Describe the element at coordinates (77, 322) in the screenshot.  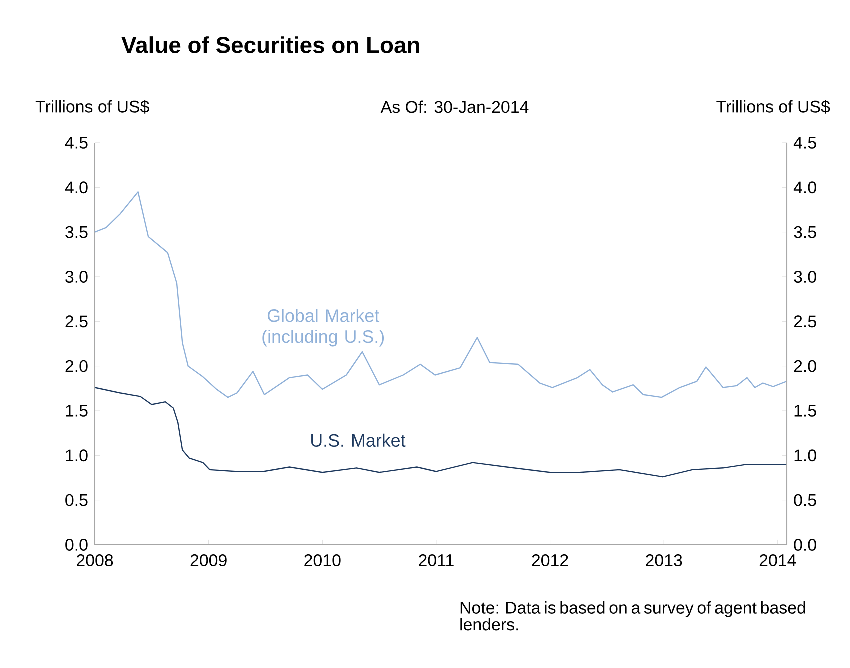
I see `y-tick-label: 2.5` at that location.